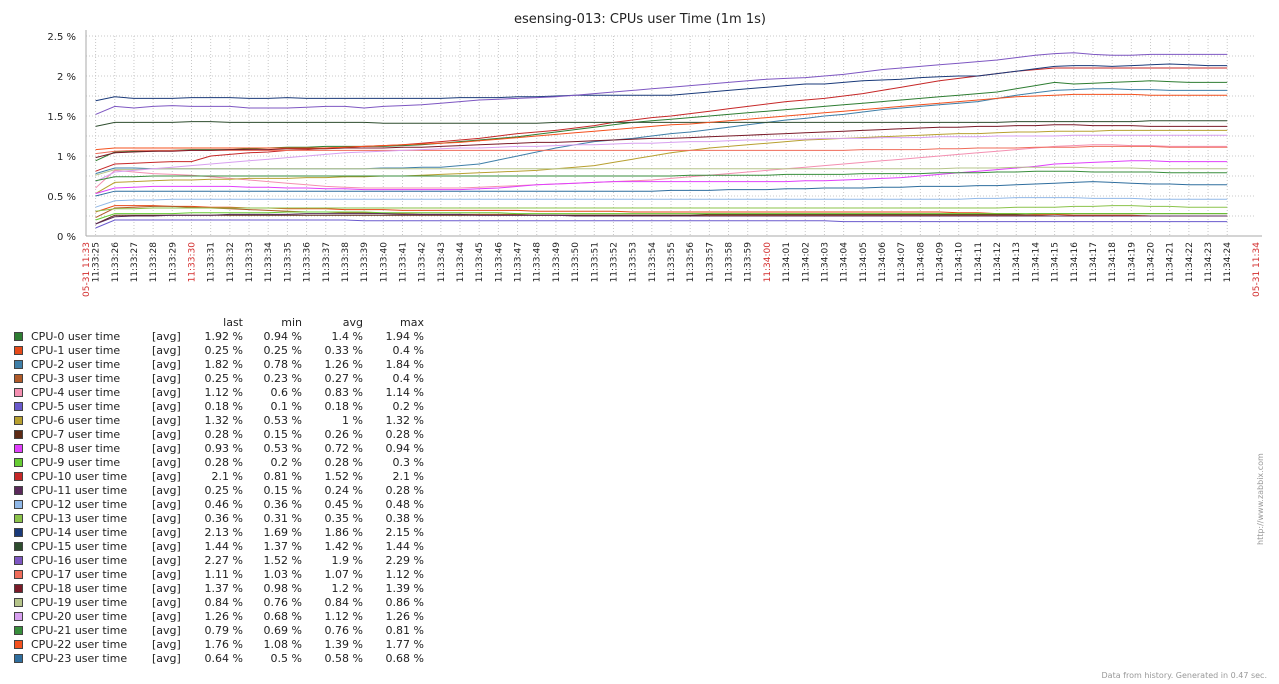 This screenshot has width=1279, height=684. What do you see at coordinates (404, 518) in the screenshot?
I see `legend-max: 0.38 %` at bounding box center [404, 518].